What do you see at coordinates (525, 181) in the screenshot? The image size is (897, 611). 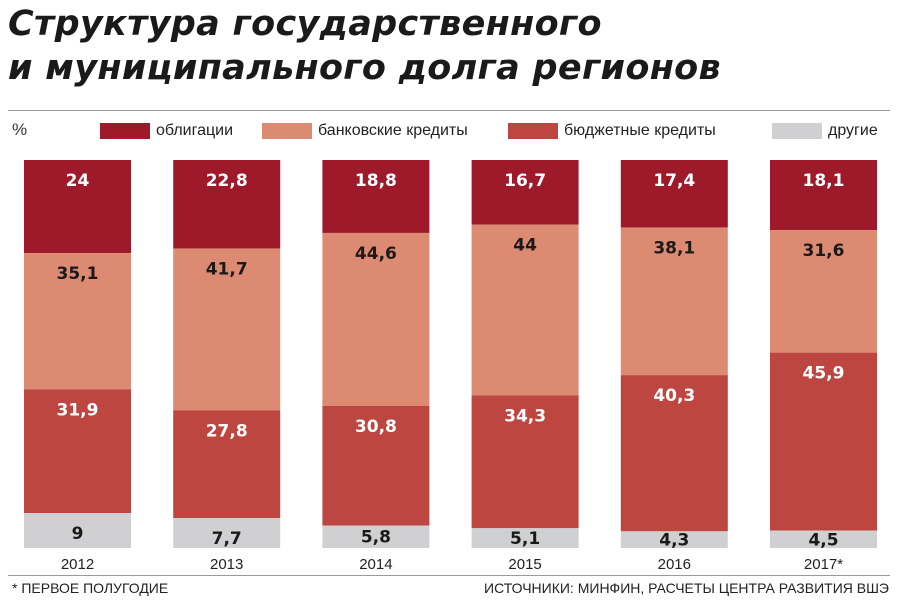 I see `data-label-bonds-2015: 16,7` at bounding box center [525, 181].